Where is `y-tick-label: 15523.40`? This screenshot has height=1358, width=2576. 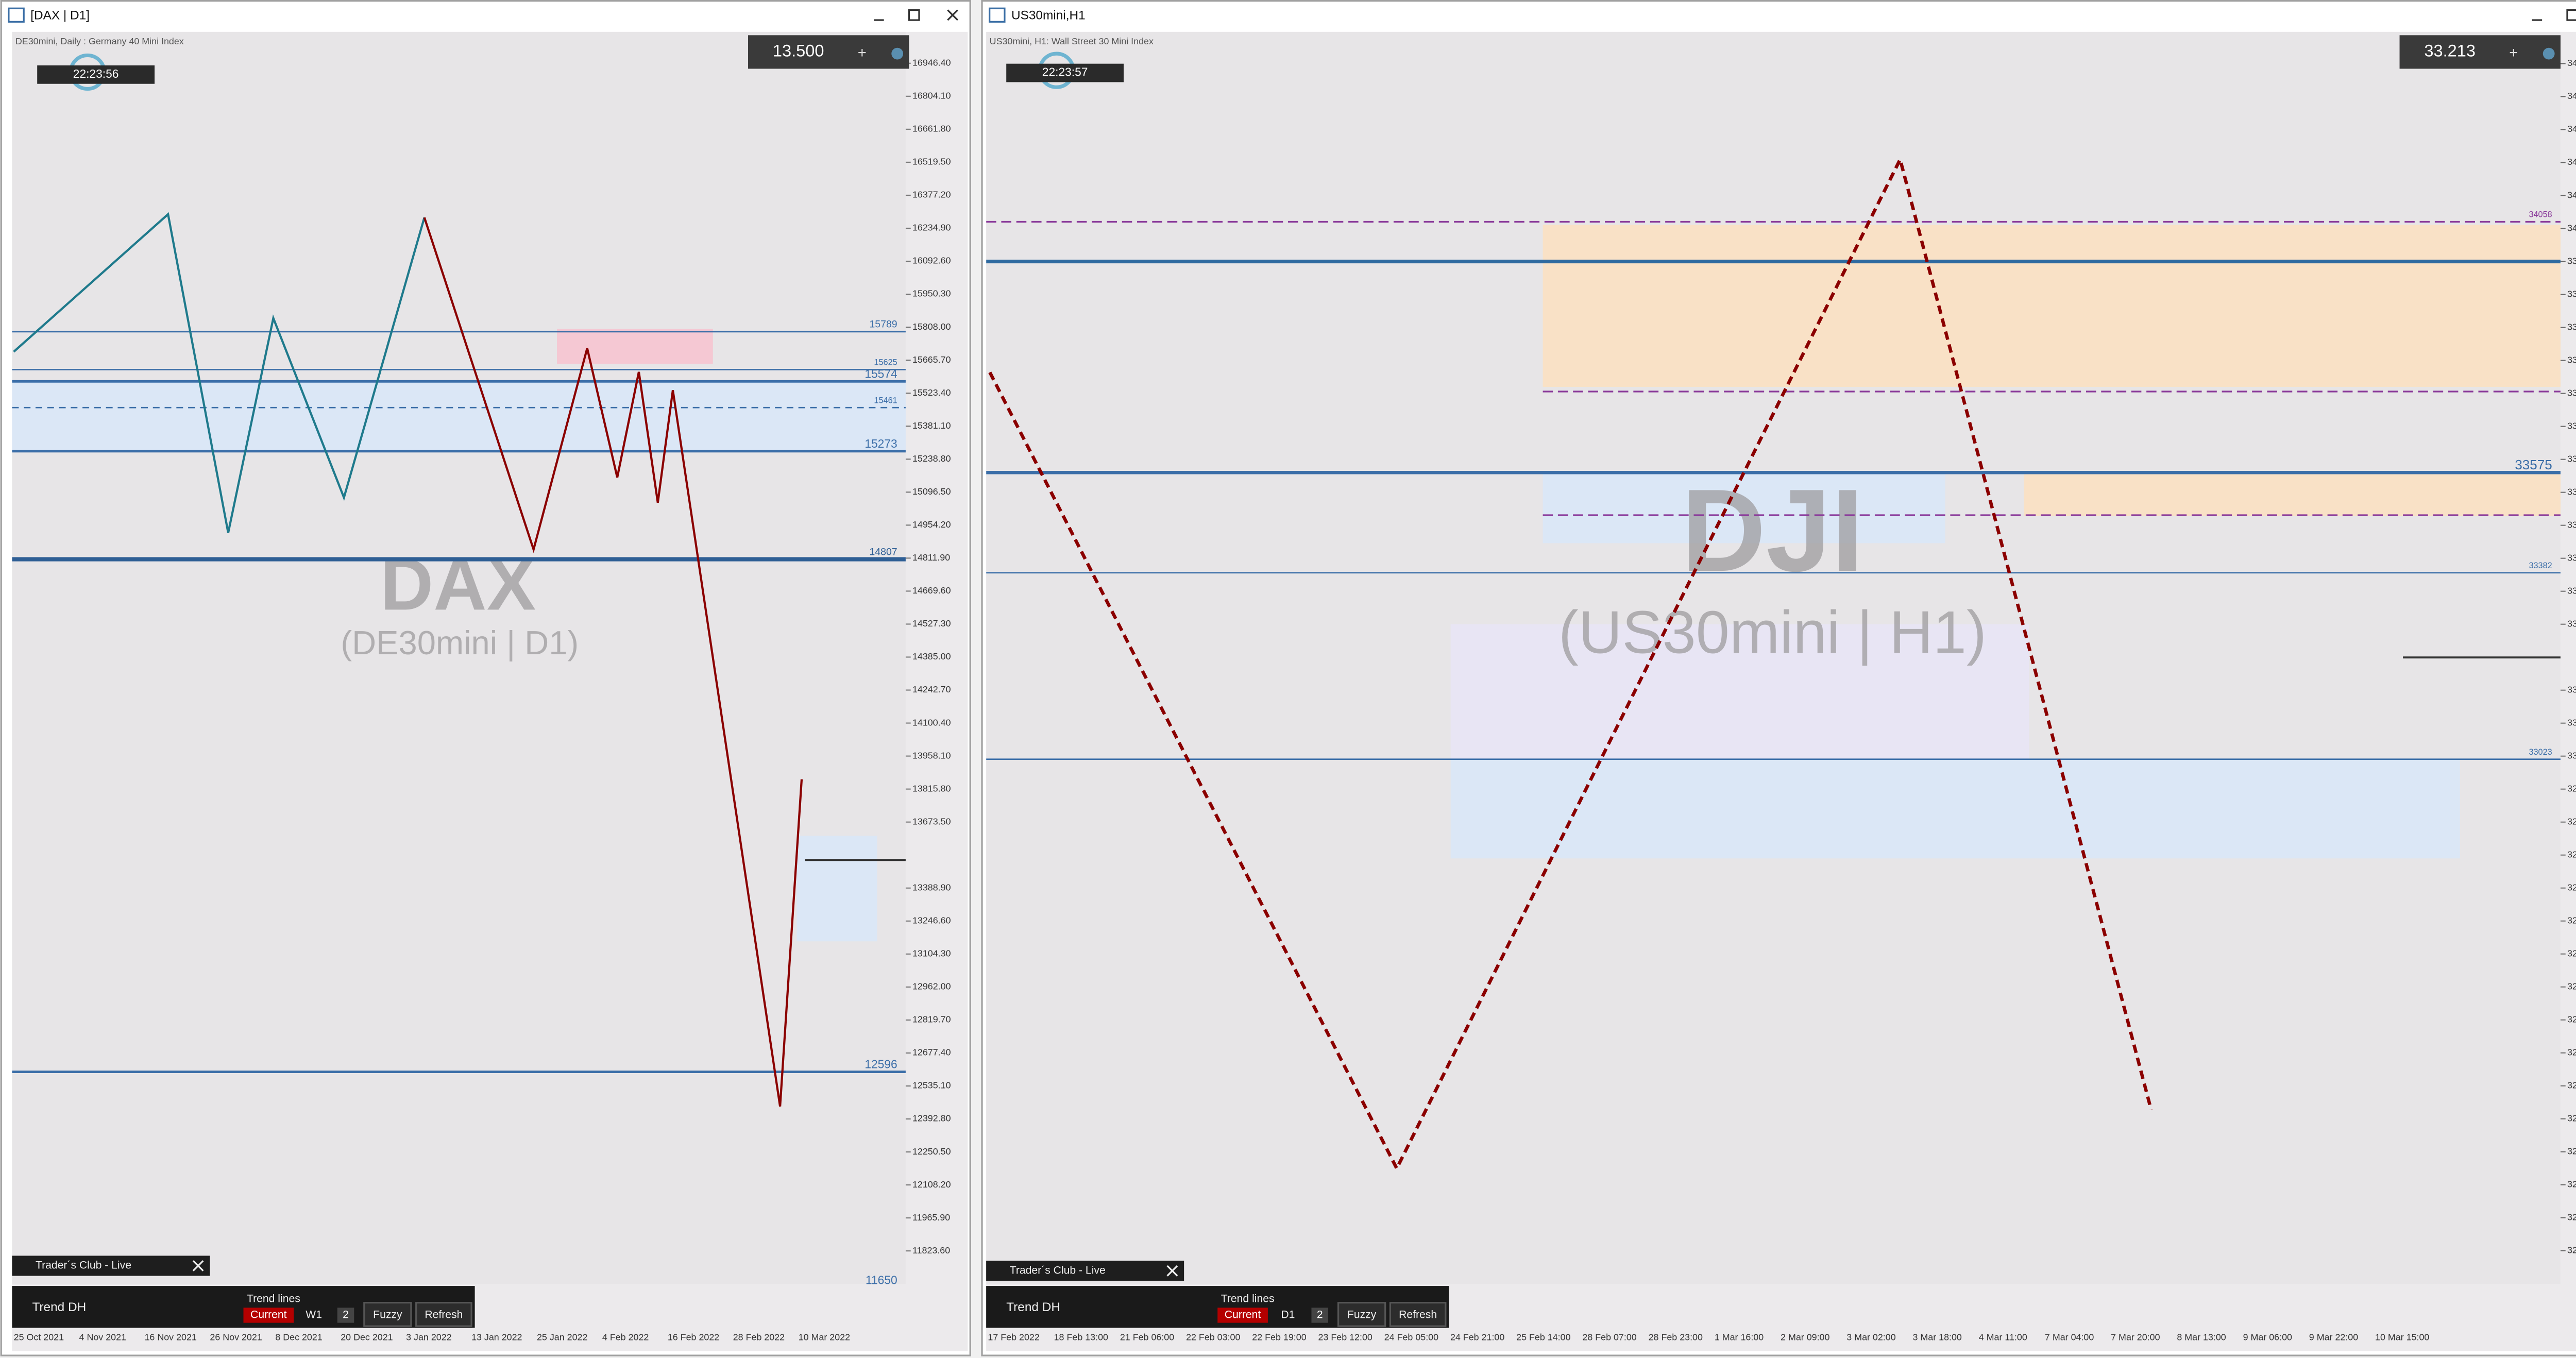 y-tick-label: 15523.40 is located at coordinates (932, 392).